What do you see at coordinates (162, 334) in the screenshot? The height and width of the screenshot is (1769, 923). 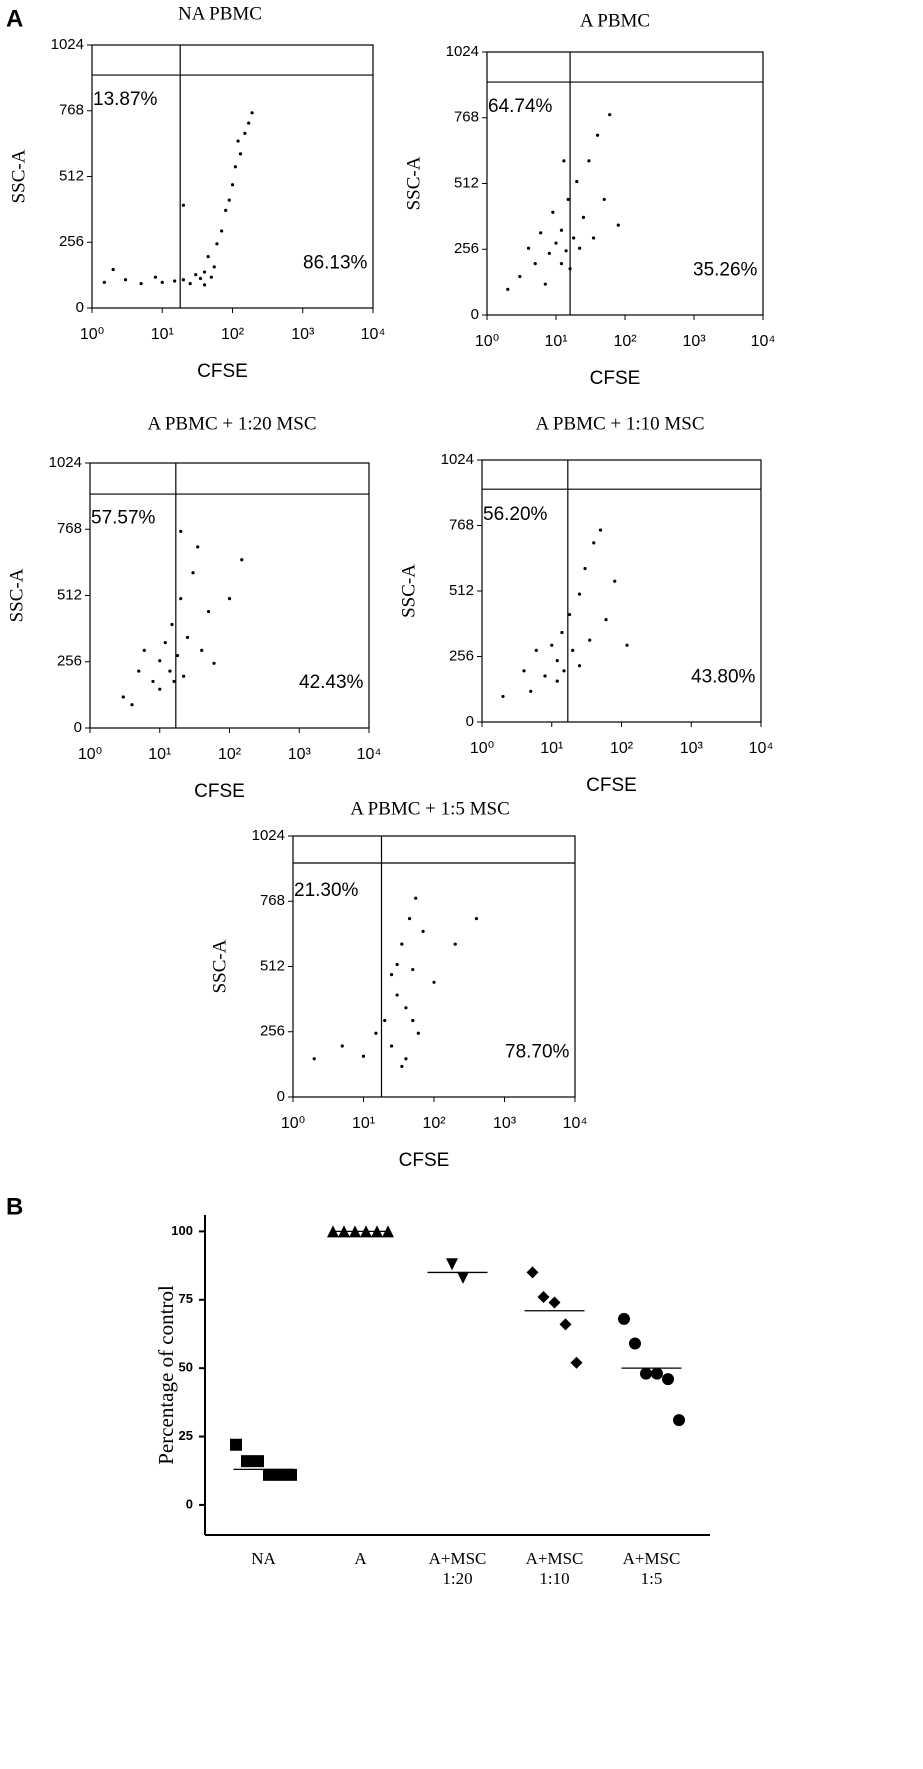 I see `x-tick-label: 10¹` at bounding box center [162, 334].